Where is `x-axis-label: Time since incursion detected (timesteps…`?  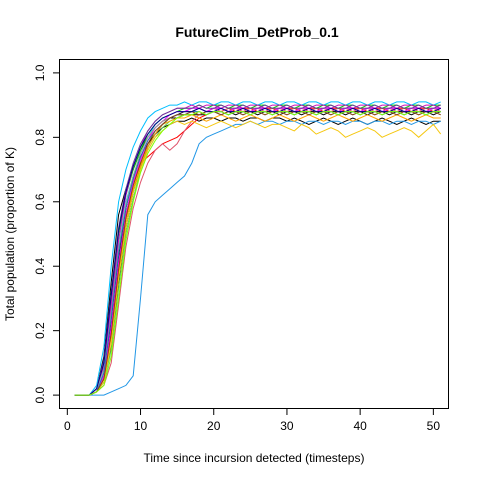
x-axis-label: Time since incursion detected (timesteps… is located at coordinates (254, 458).